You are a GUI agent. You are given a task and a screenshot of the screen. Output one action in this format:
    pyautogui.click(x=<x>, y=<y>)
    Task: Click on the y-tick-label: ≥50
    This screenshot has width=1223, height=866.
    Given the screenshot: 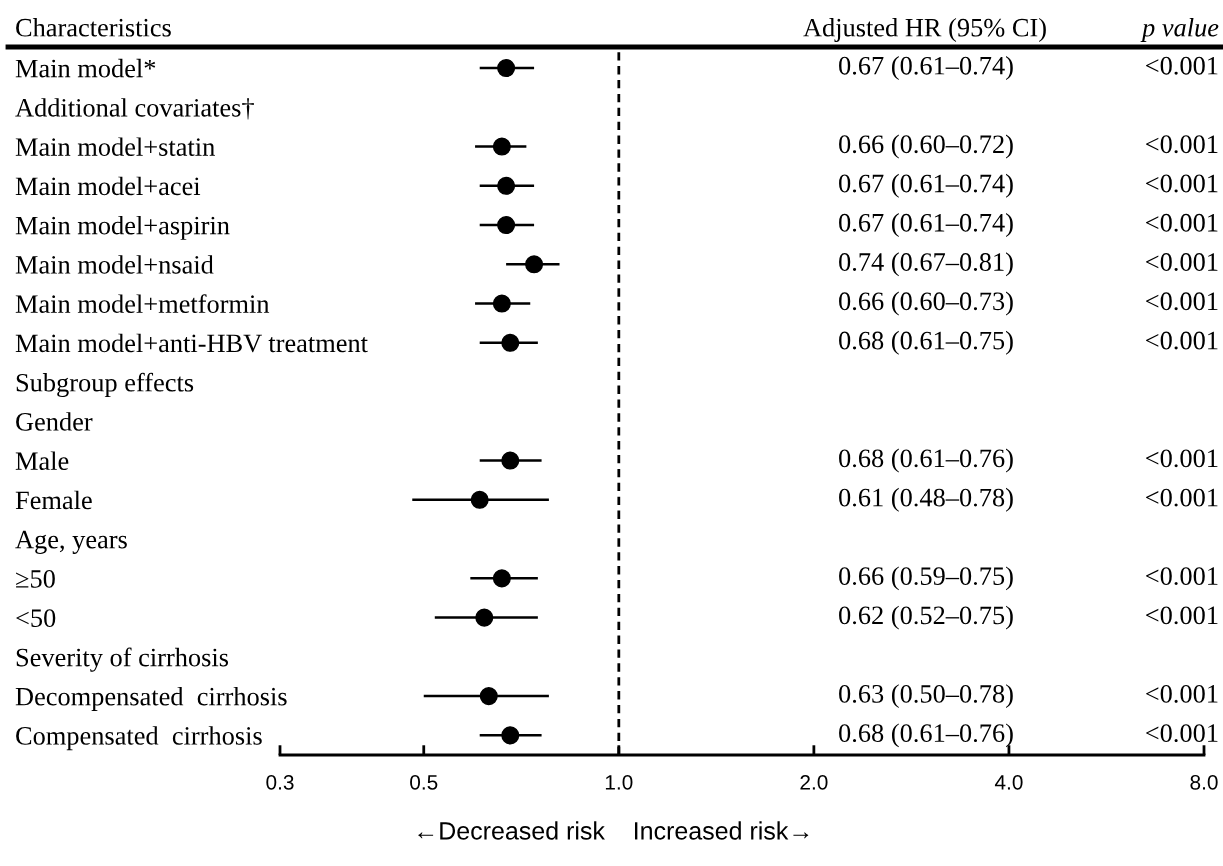 What is the action you would take?
    pyautogui.click(x=35, y=578)
    